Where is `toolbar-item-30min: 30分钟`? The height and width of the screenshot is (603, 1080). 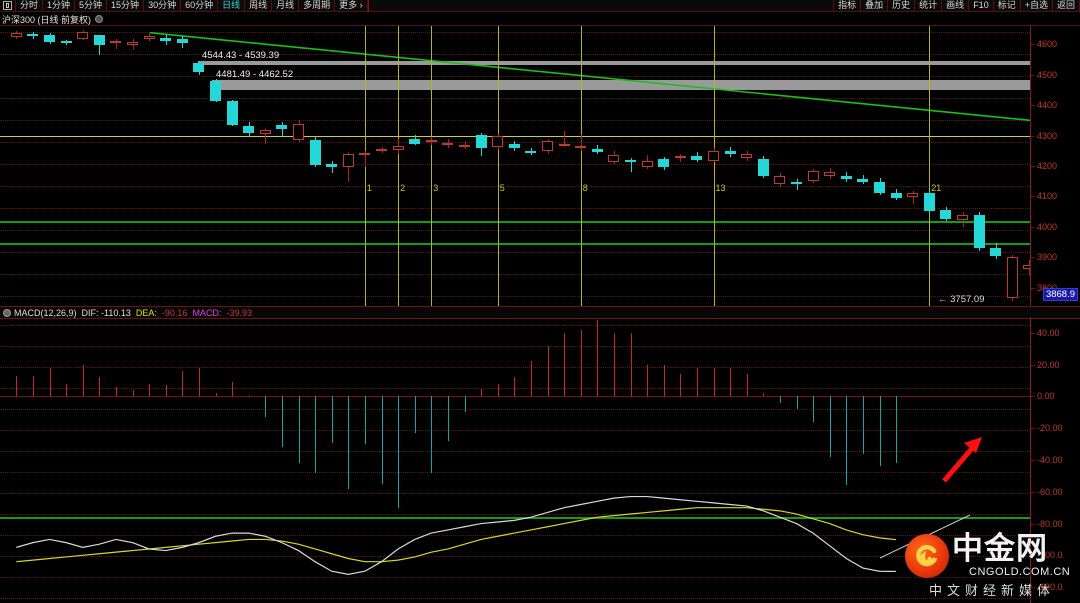
toolbar-item-30min: 30分钟 is located at coordinates (163, 5).